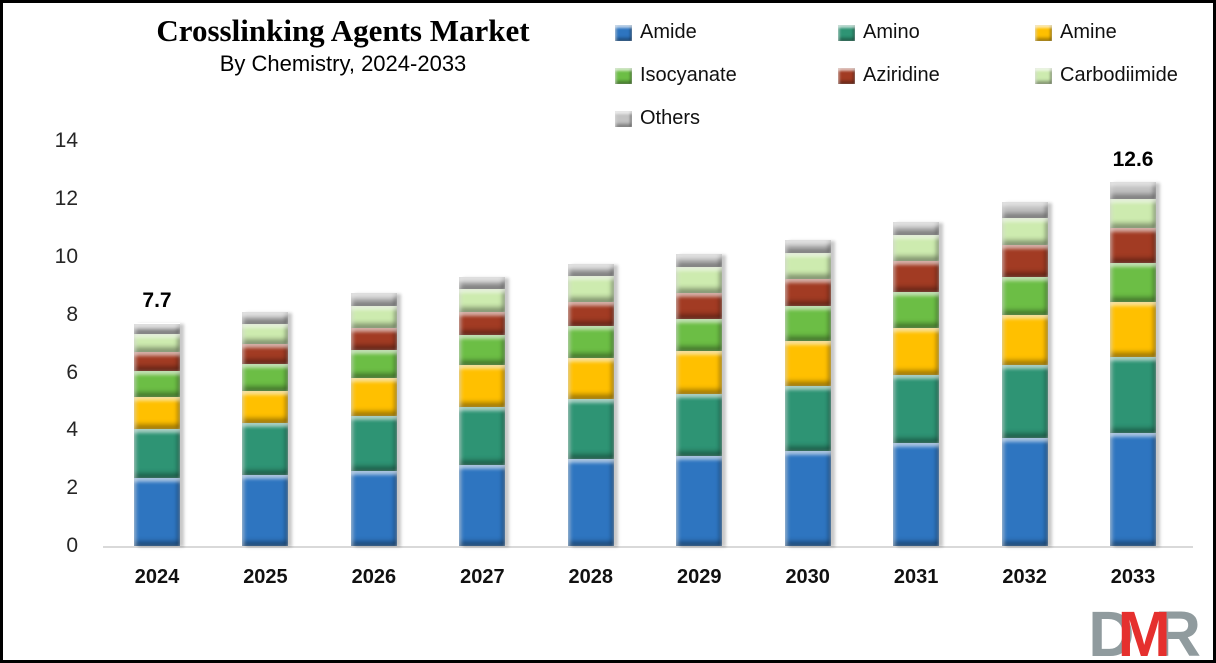  I want to click on legend-item-amine: Amine, so click(1124, 32).